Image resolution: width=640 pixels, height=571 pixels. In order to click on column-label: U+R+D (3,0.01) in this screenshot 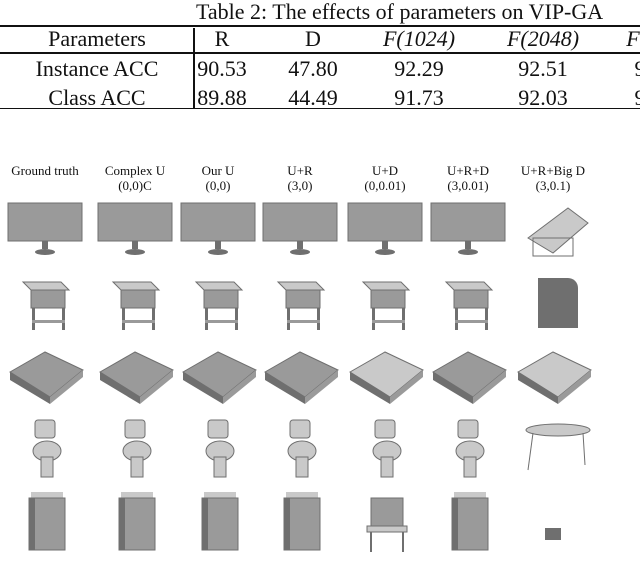, I will do `click(468, 178)`.